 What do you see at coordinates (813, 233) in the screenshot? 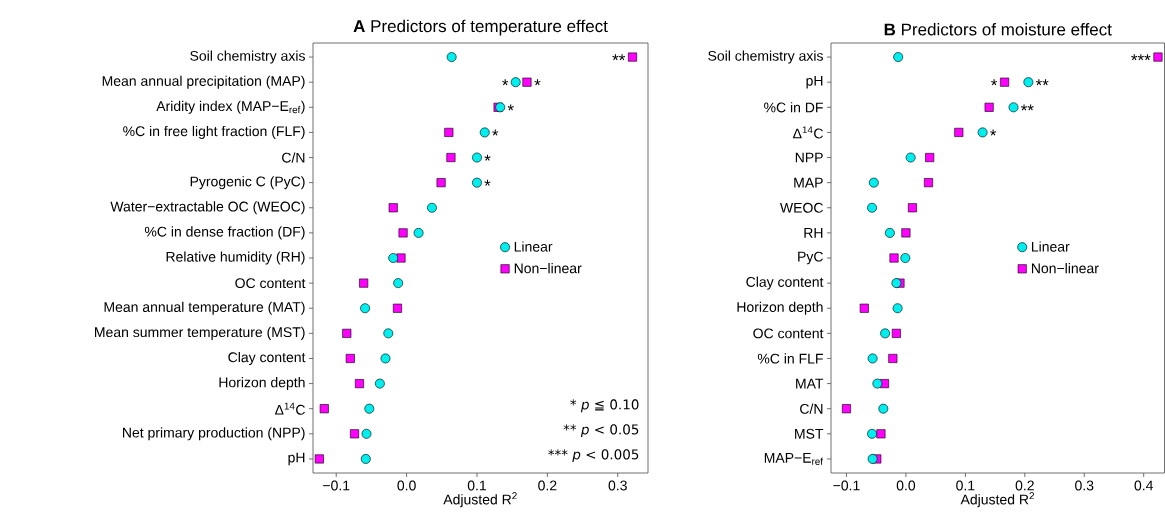
I see `y-tick-label: RH` at bounding box center [813, 233].